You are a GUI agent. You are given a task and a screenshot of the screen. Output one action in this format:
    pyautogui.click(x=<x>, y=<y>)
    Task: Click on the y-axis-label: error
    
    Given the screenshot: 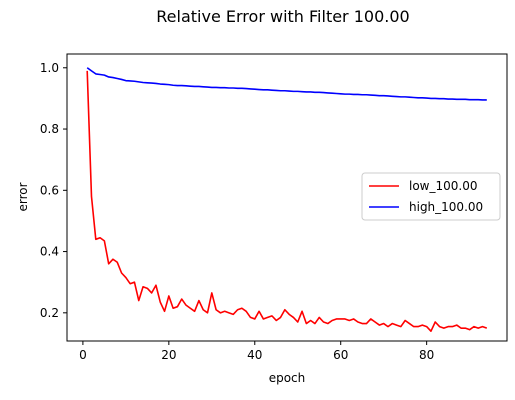 What is the action you would take?
    pyautogui.click(x=23, y=196)
    